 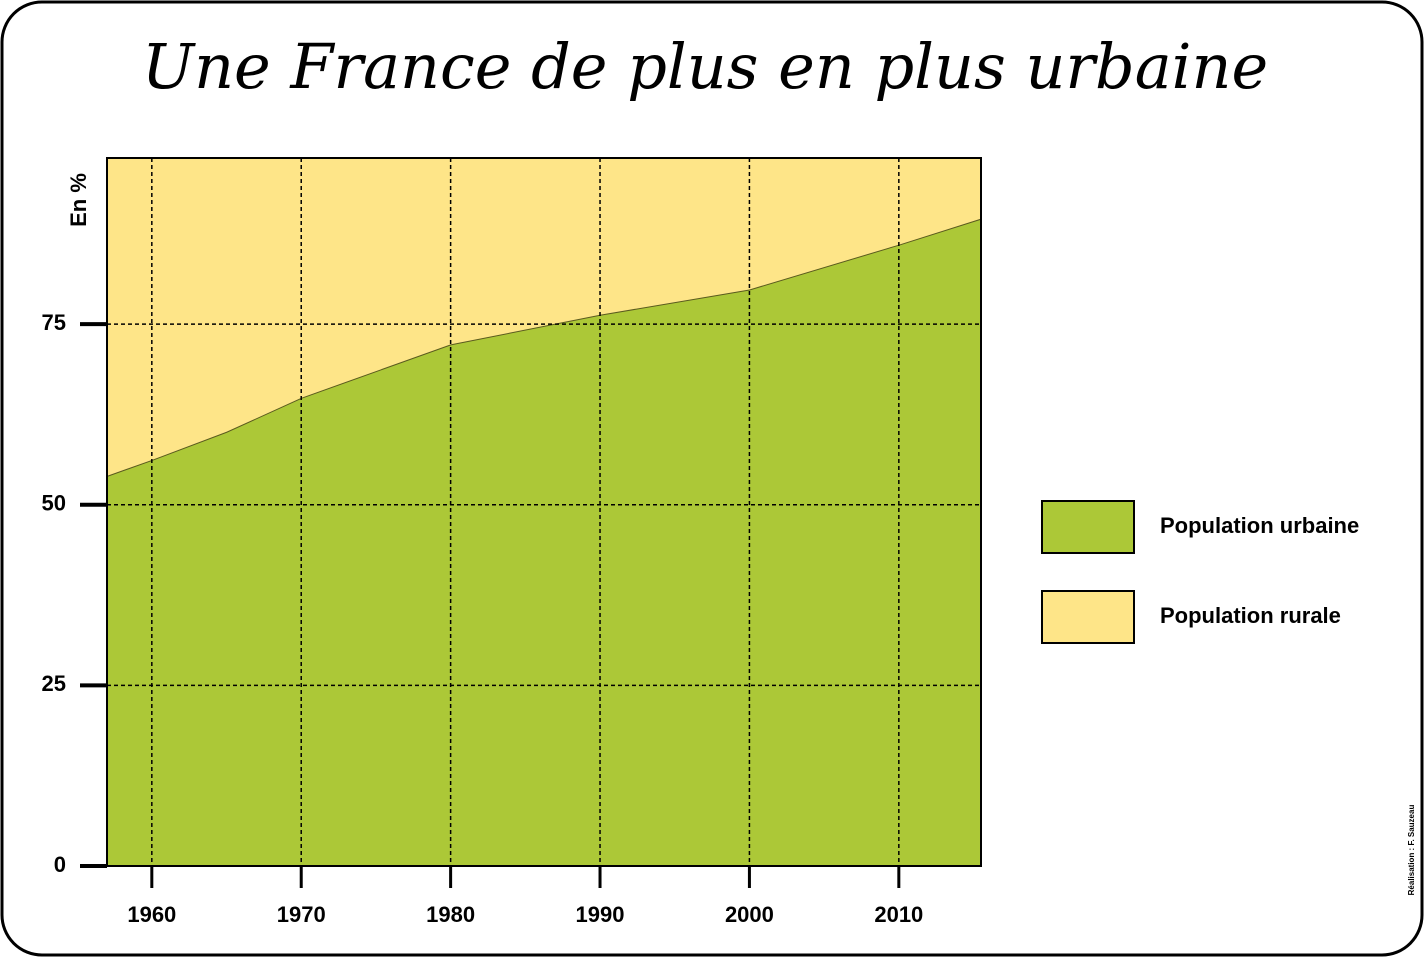 What do you see at coordinates (54, 322) in the screenshot?
I see `y-tick-label: 75` at bounding box center [54, 322].